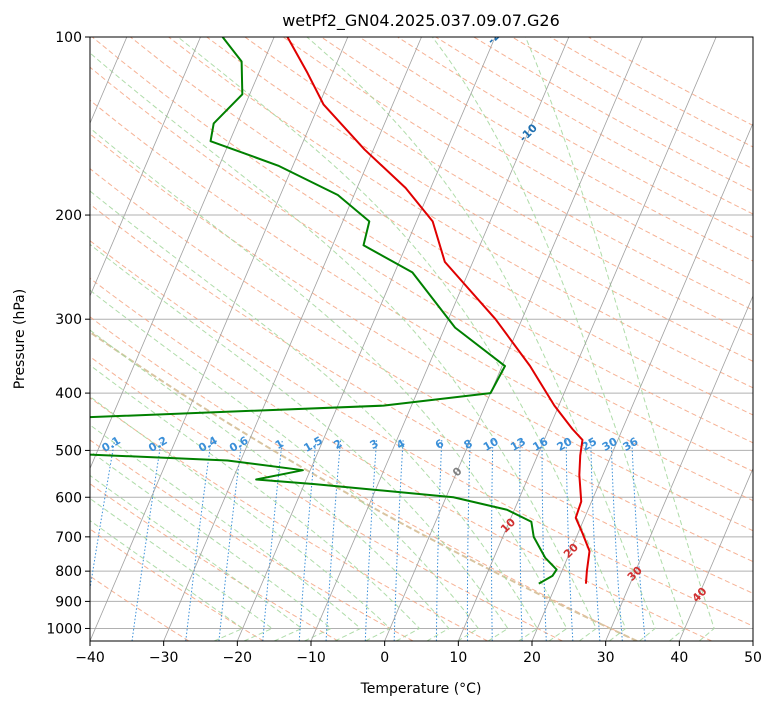  What do you see at coordinates (164, 658) in the screenshot?
I see `x-tick-label: −30` at bounding box center [164, 658].